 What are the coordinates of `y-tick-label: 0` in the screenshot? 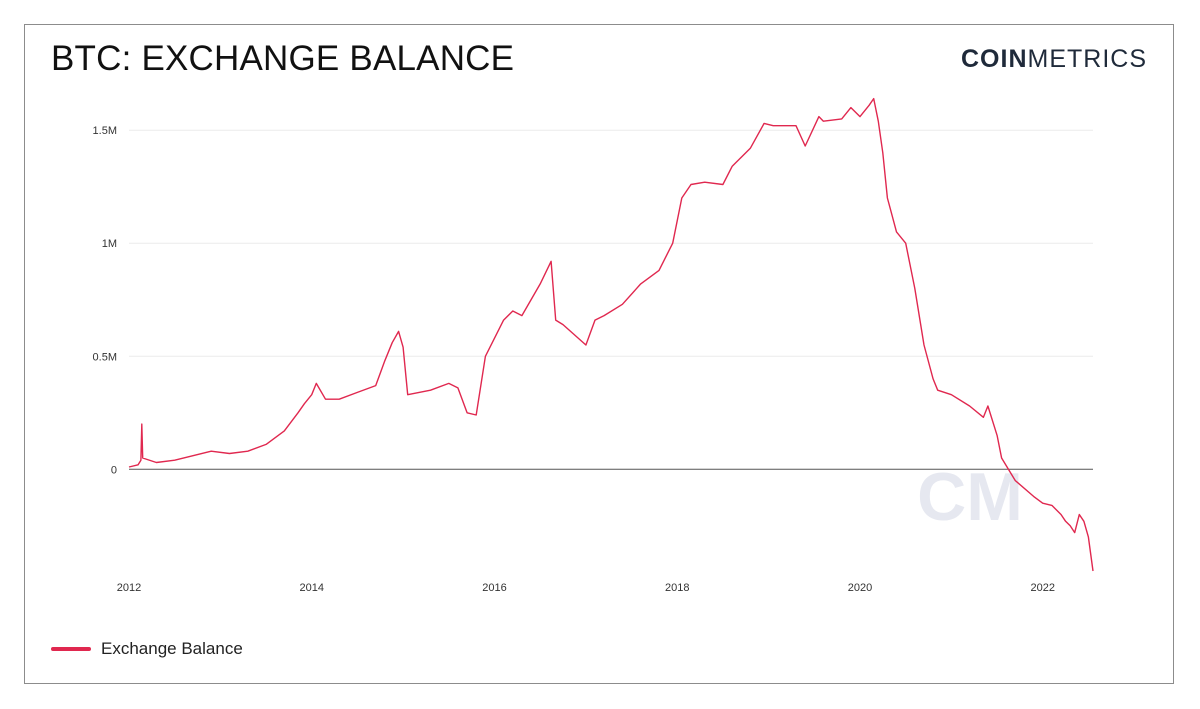 It's located at (114, 470).